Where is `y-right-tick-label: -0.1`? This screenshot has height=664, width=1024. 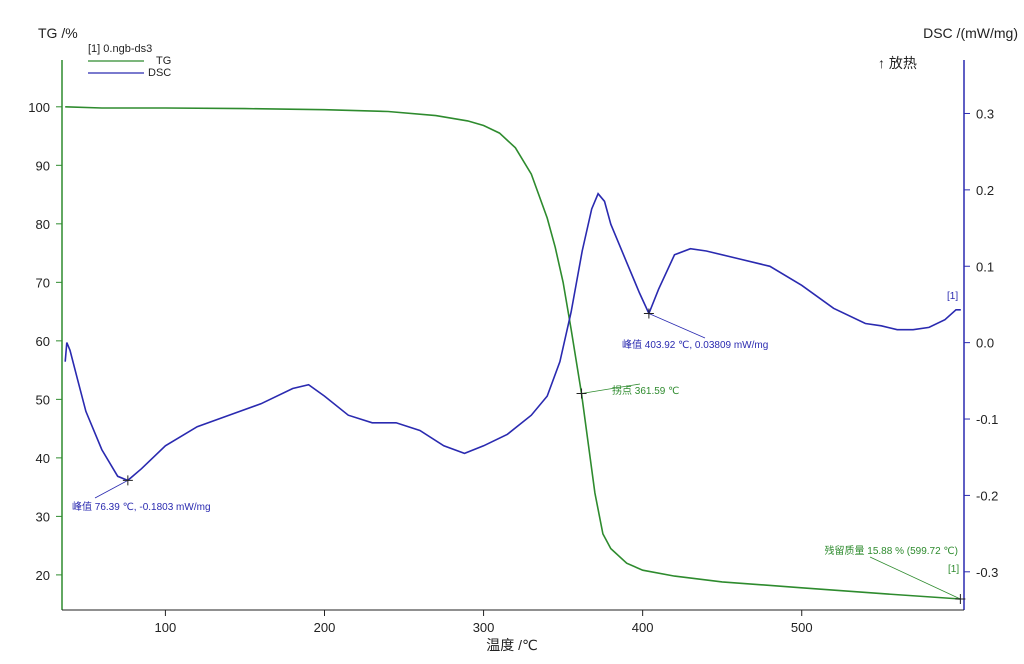 y-right-tick-label: -0.1 is located at coordinates (987, 419).